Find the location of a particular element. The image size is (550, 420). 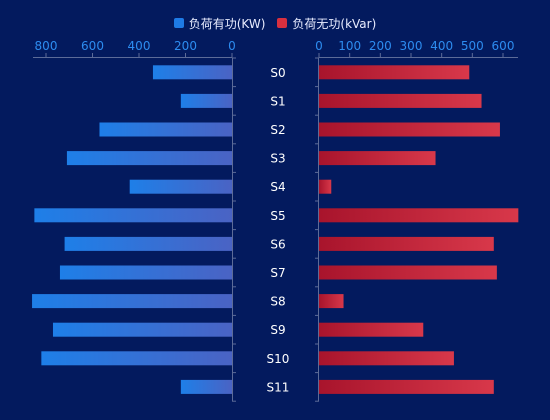

legend-item-reactive-power: 负荷无功(kVar) is located at coordinates (326, 23).